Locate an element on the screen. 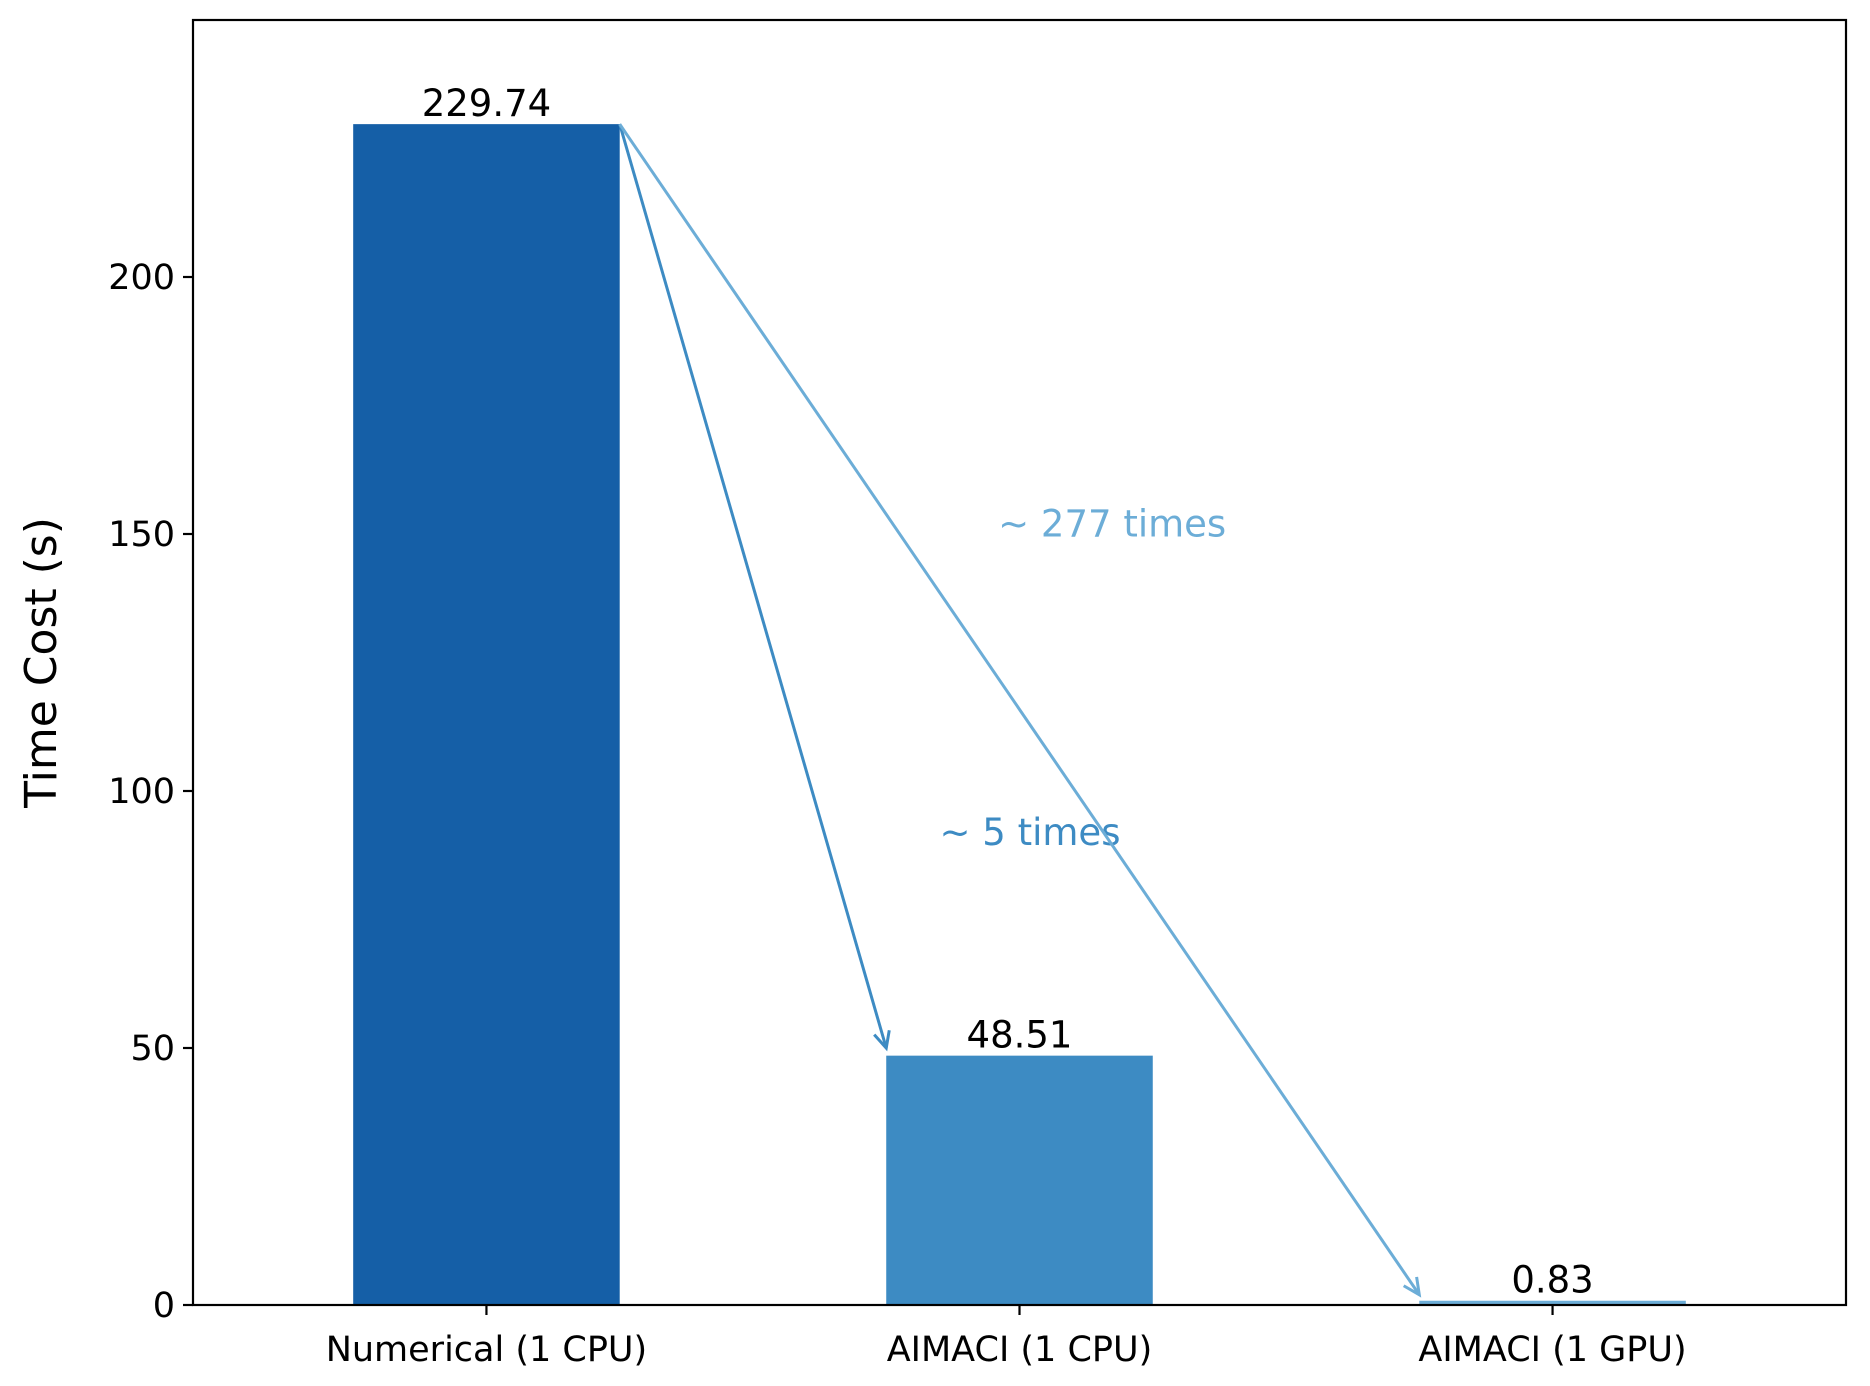  annotation-label-1: ~ 277 times is located at coordinates (1112, 524).